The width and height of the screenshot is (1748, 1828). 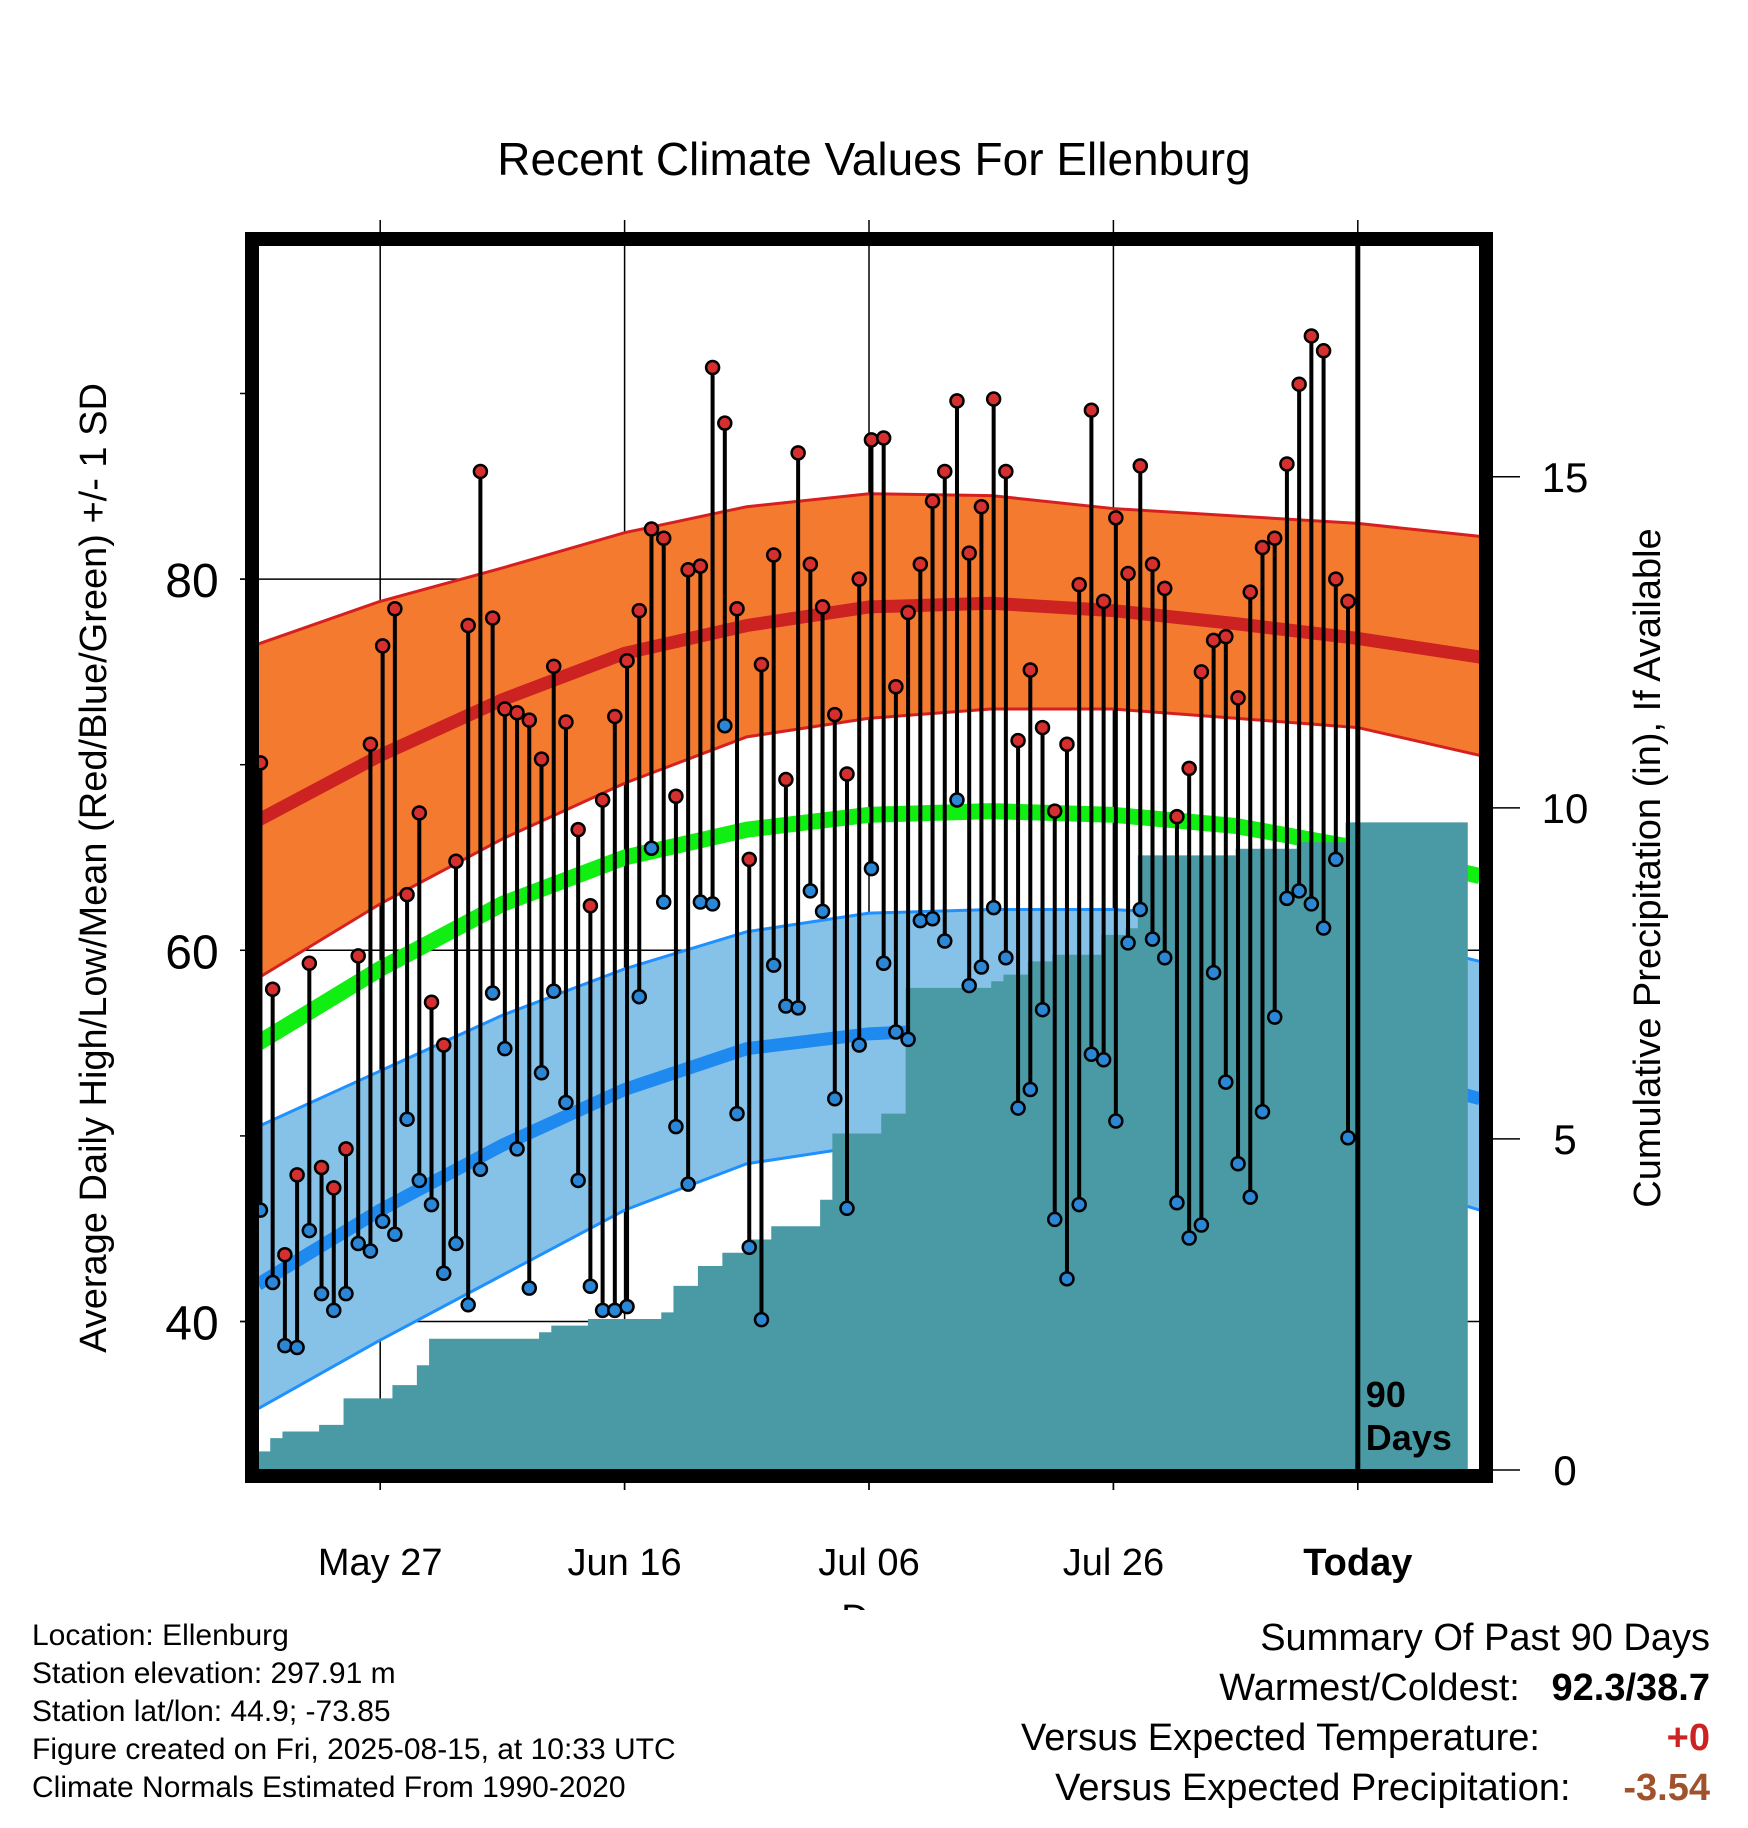 What do you see at coordinates (1357, 1563) in the screenshot?
I see `x-tick-label: Today` at bounding box center [1357, 1563].